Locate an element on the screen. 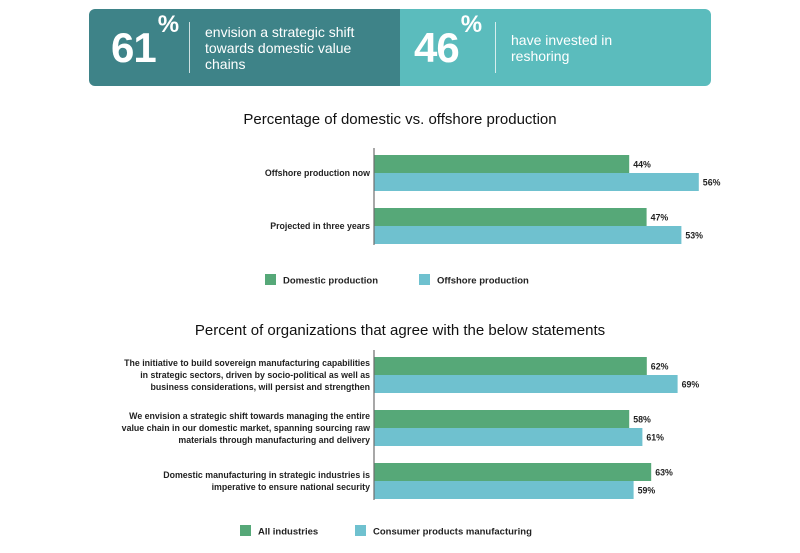 The height and width of the screenshot is (553, 800). data-label: 69% is located at coordinates (691, 385).